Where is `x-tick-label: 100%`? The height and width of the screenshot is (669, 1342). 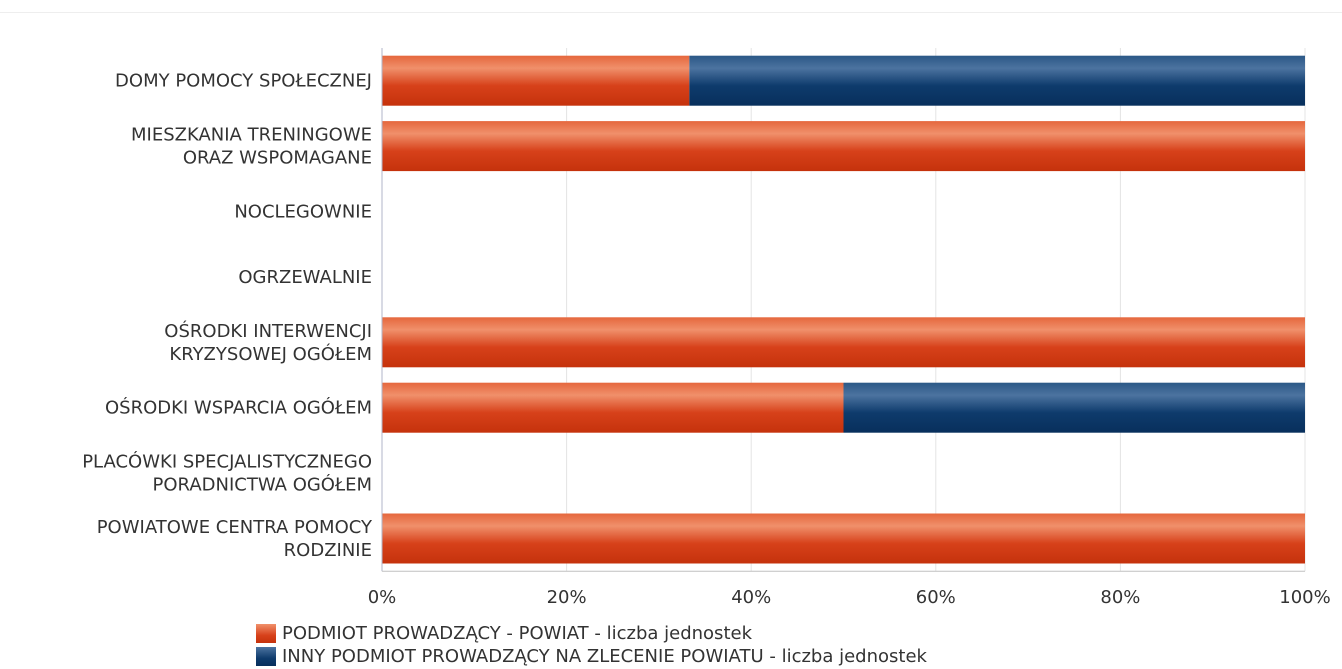
x-tick-label: 100% is located at coordinates (1304, 597).